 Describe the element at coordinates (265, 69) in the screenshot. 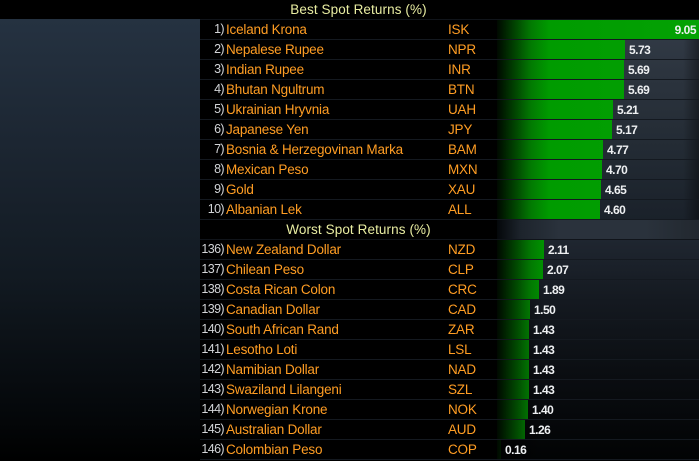

I see `currency-name: Indian Rupee` at that location.